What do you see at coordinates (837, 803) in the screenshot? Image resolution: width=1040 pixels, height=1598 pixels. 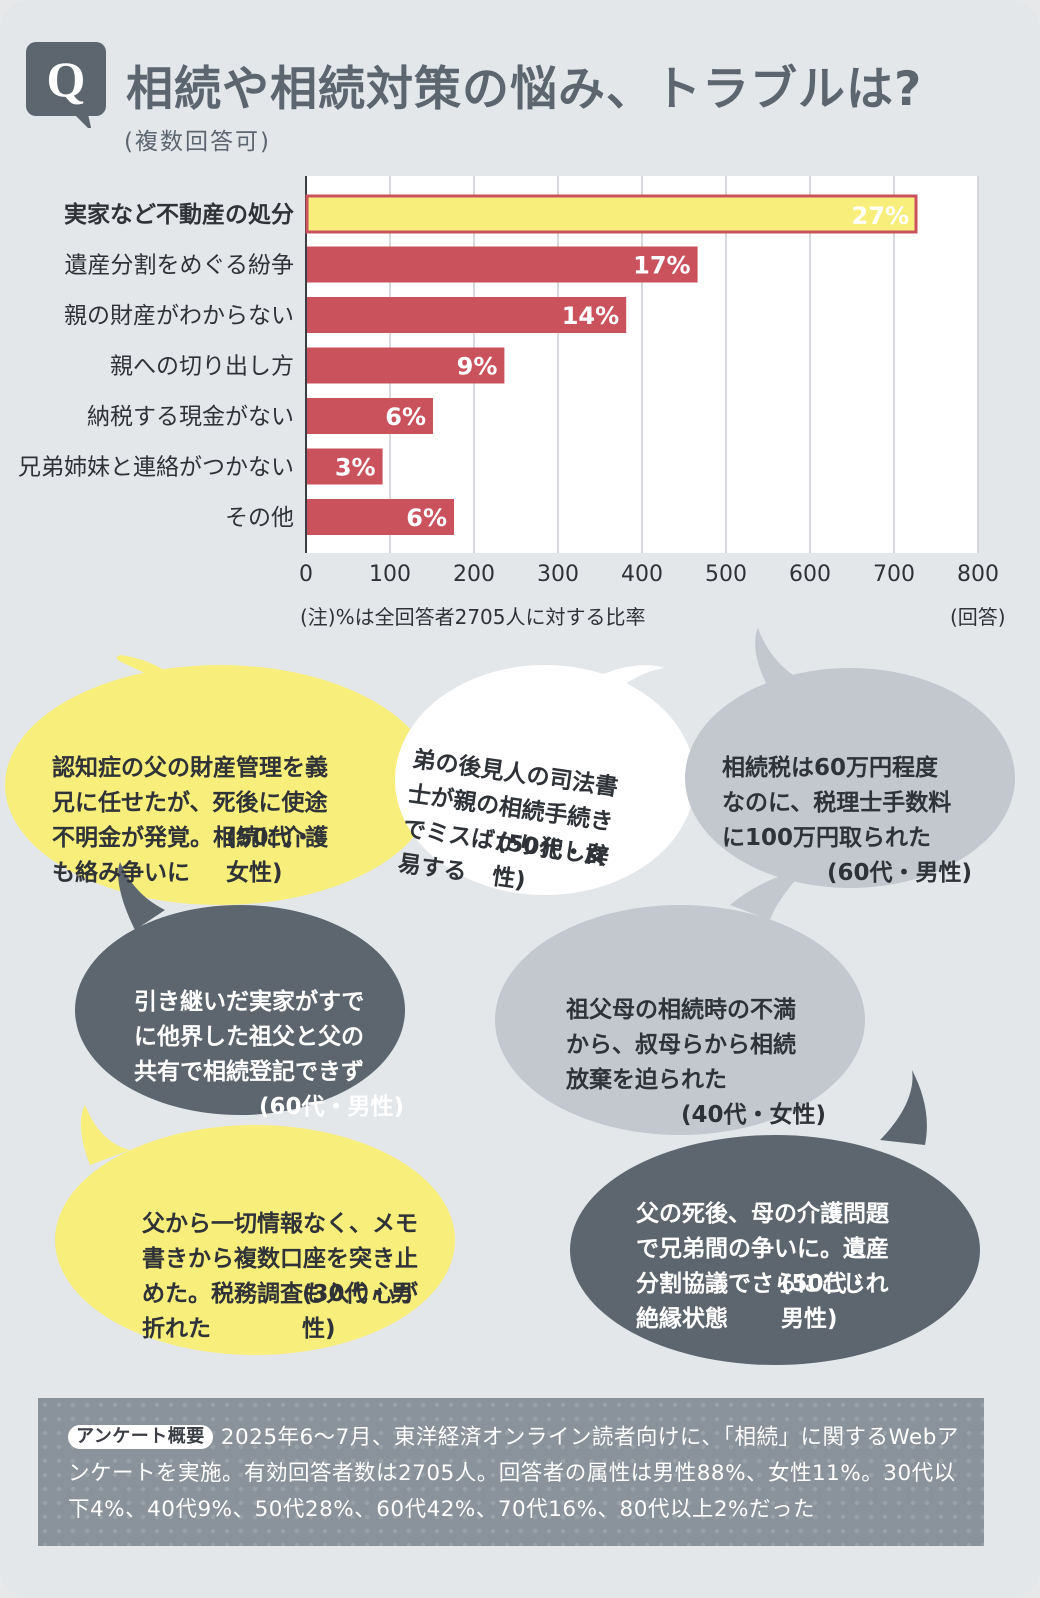 I see `comment-3-text: 相続税は60万円程度 なのに、税理士手数料 に100万円取られた` at bounding box center [837, 803].